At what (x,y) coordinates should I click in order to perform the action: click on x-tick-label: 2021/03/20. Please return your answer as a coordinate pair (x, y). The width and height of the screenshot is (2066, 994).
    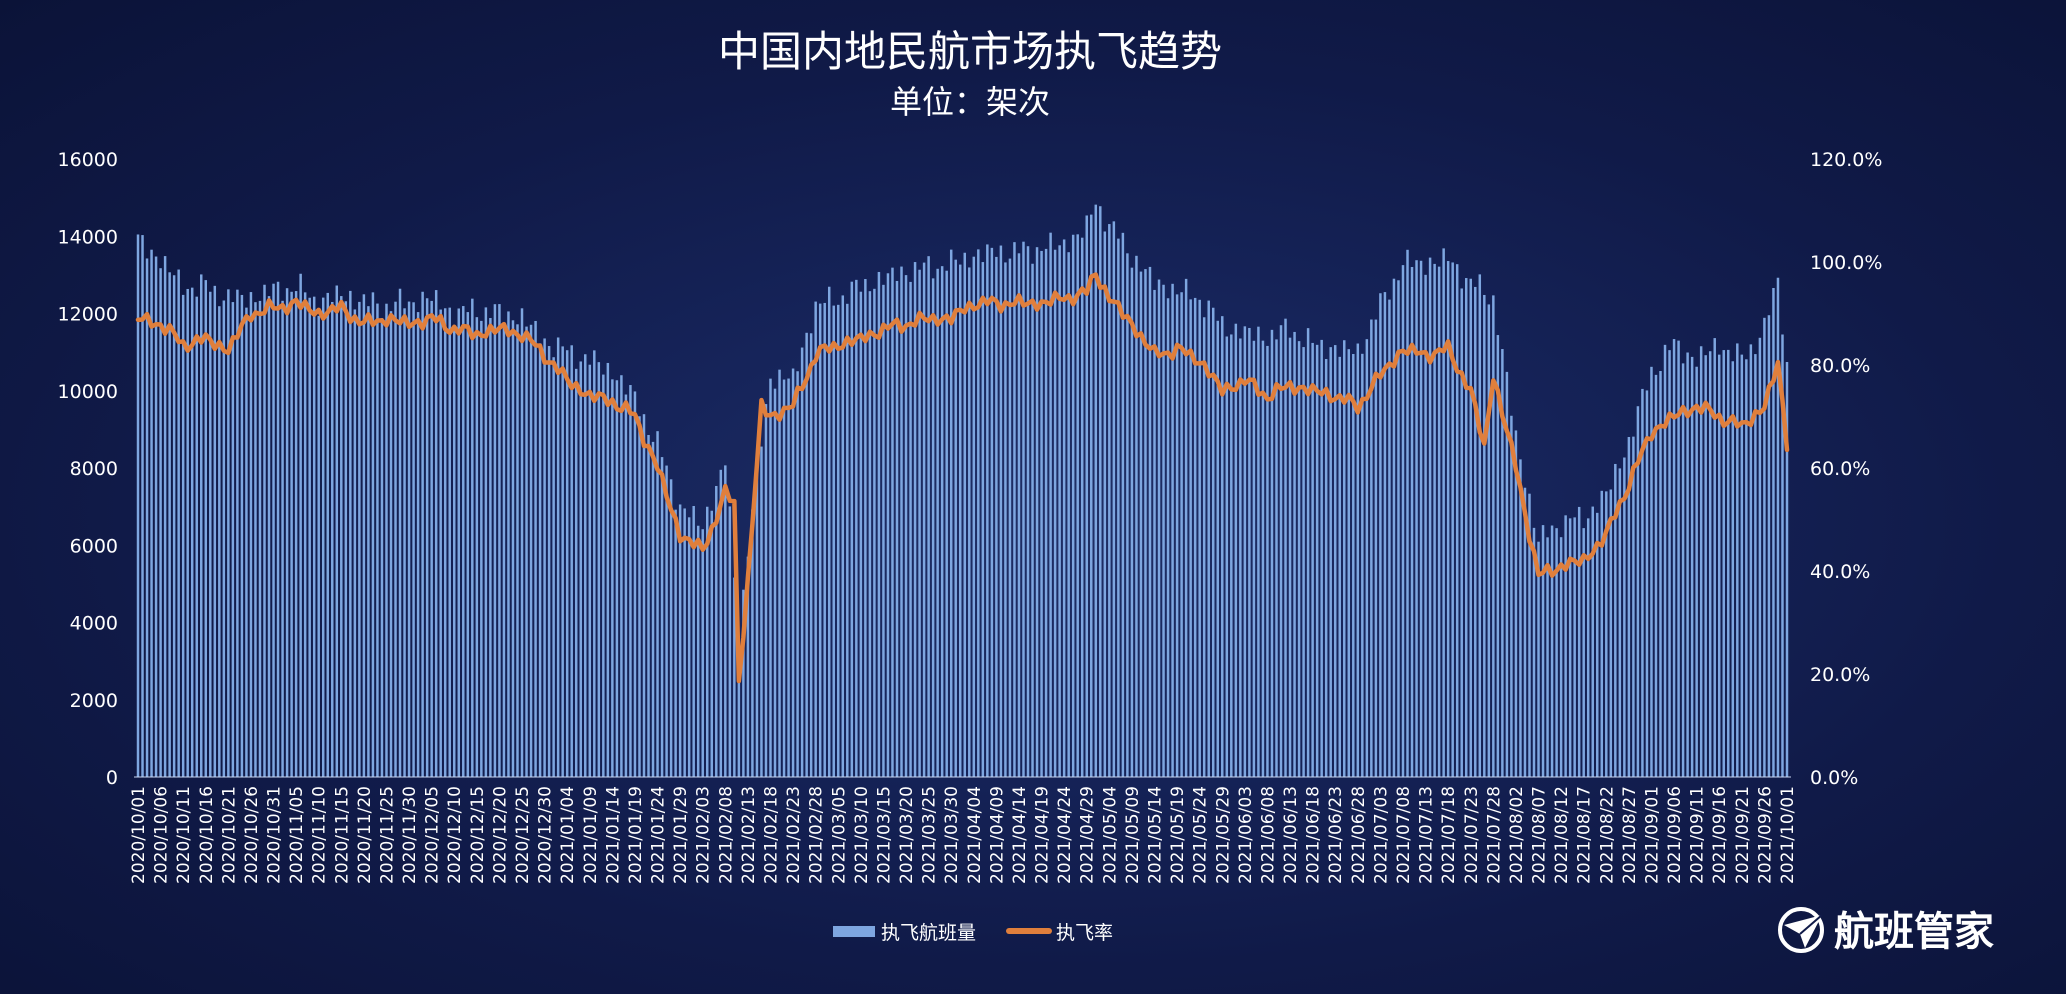
    Looking at the image, I should click on (907, 835).